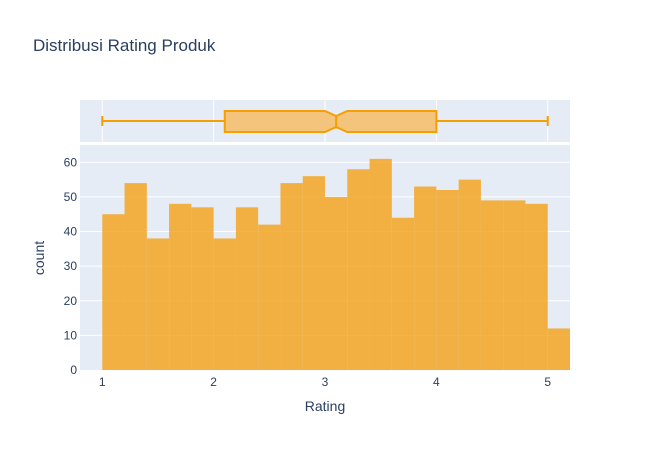 This screenshot has height=450, width=650. Describe the element at coordinates (39, 258) in the screenshot. I see `y-axis-title: count` at that location.